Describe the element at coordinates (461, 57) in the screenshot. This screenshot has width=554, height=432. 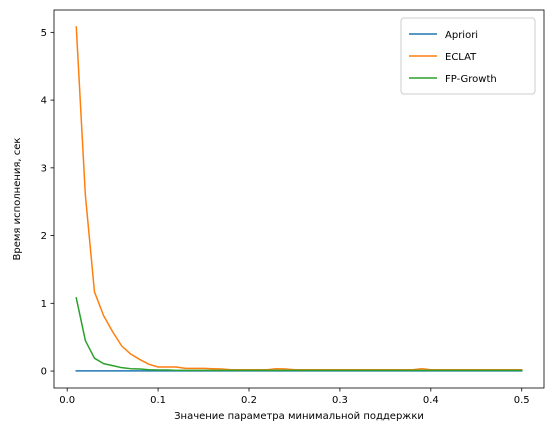
I see `legend-label: ECLAT` at that location.